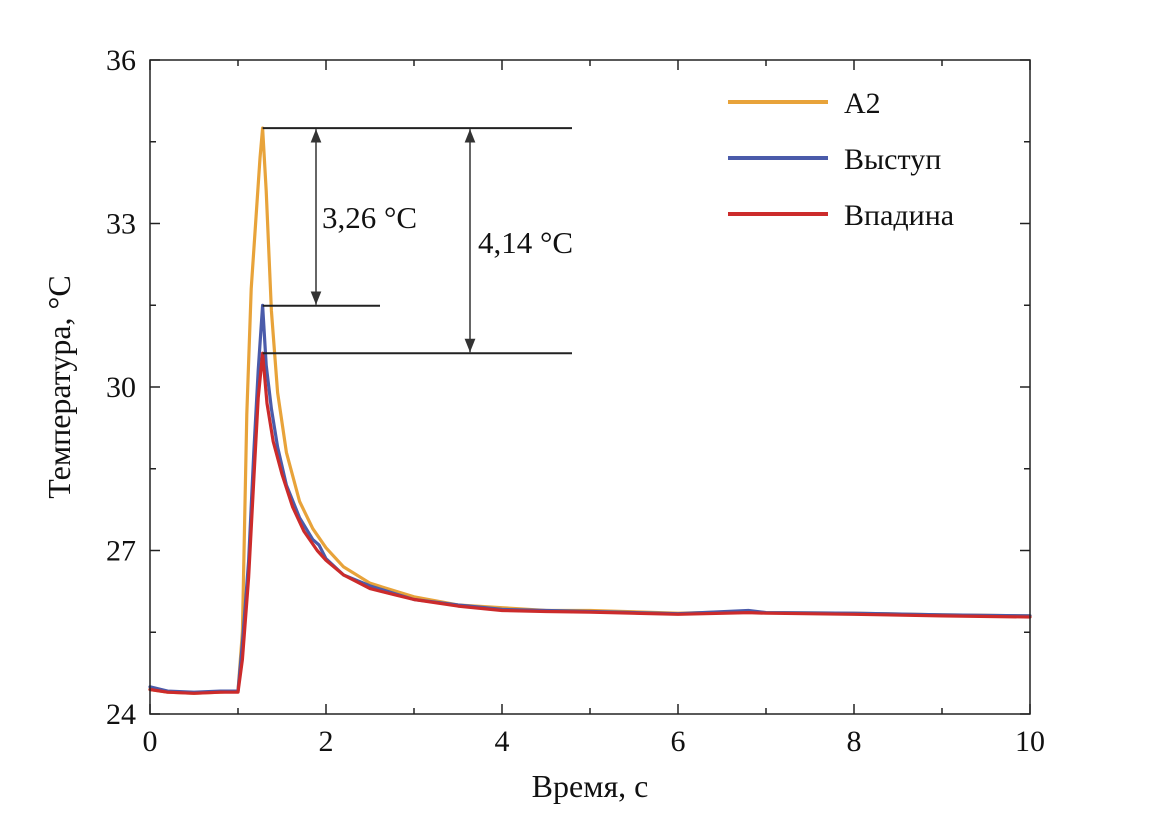  Describe the element at coordinates (899, 215) in the screenshot. I see `legend-label-3: Впадина` at that location.